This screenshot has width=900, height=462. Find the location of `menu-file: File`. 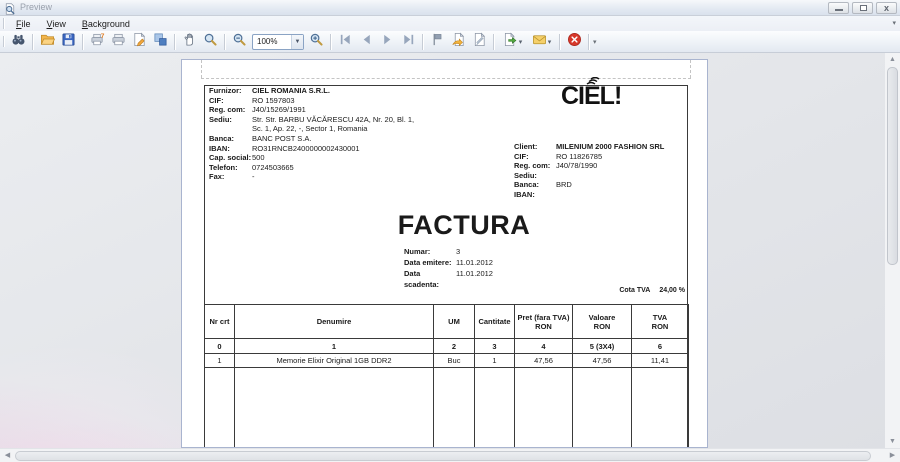

menu-file: File is located at coordinates (23, 23).